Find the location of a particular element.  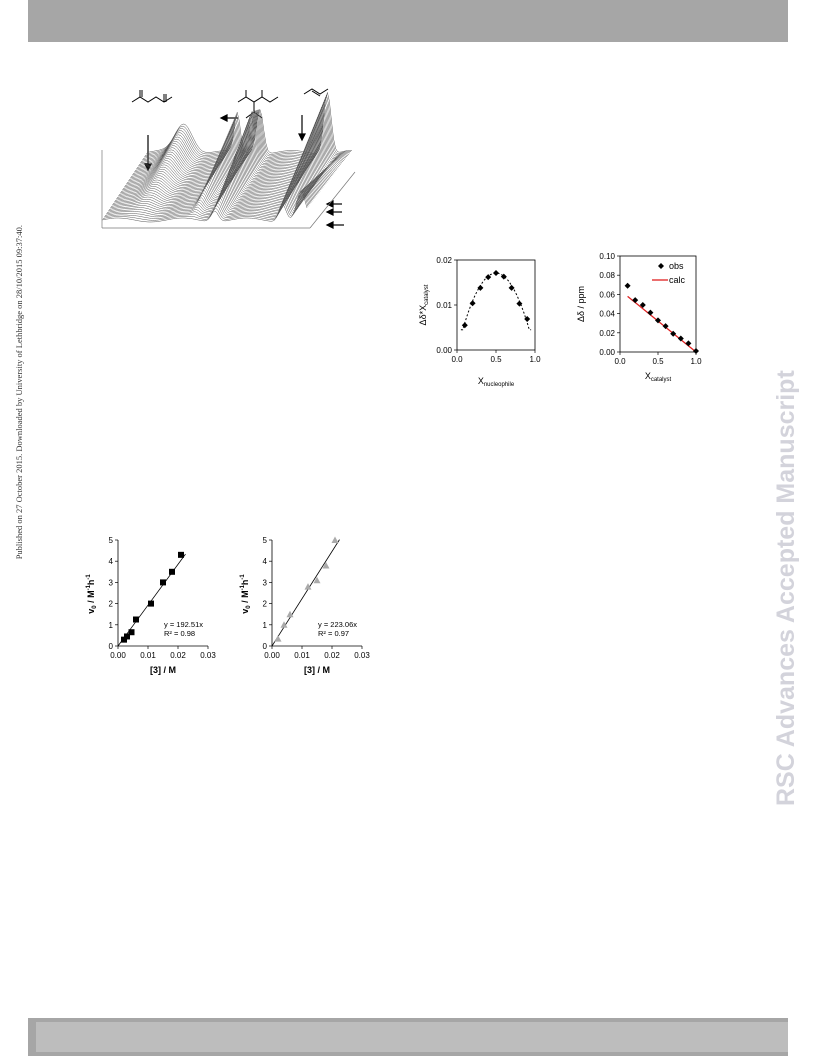

x-axis-label: Xcatalyst is located at coordinates (658, 377).